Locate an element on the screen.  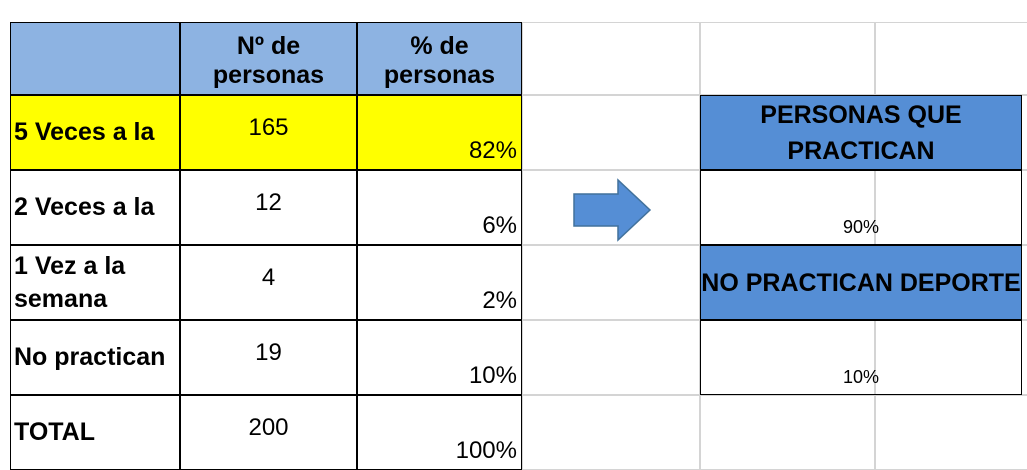
row-label: TOTAL is located at coordinates (95, 432).